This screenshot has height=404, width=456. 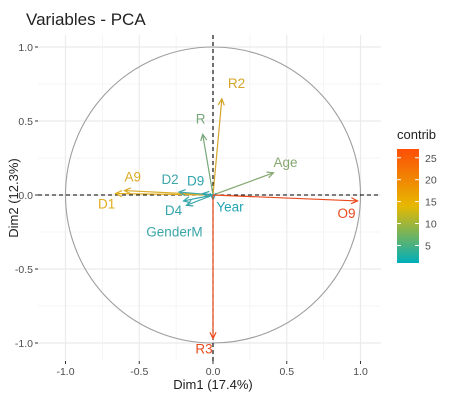 What do you see at coordinates (212, 384) in the screenshot?
I see `x-axis-label: Dim1 (17.4%)` at bounding box center [212, 384].